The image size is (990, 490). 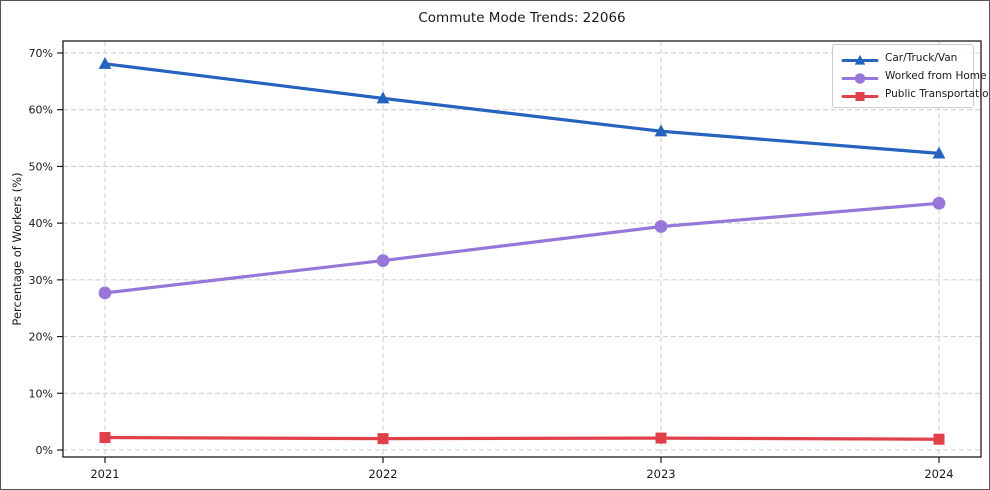 What do you see at coordinates (41, 337) in the screenshot?
I see `y-tick-label: 20%` at bounding box center [41, 337].